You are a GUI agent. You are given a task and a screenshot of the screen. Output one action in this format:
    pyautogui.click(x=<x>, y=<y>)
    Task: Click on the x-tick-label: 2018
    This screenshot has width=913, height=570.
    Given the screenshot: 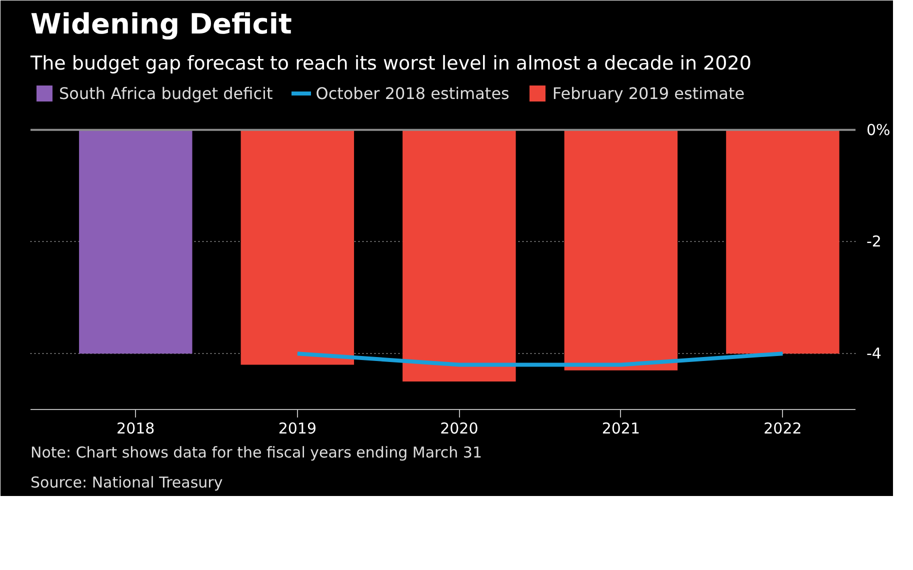 What is the action you would take?
    pyautogui.click(x=135, y=429)
    